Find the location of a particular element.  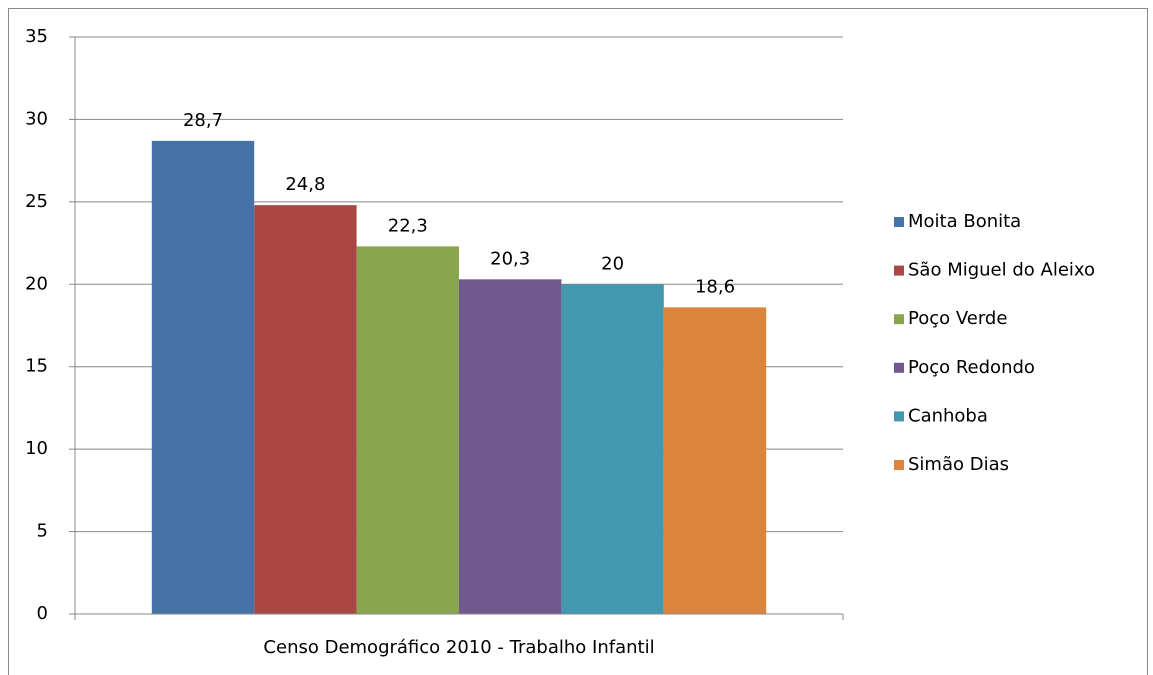

legend-label: Simão Dias is located at coordinates (958, 464).